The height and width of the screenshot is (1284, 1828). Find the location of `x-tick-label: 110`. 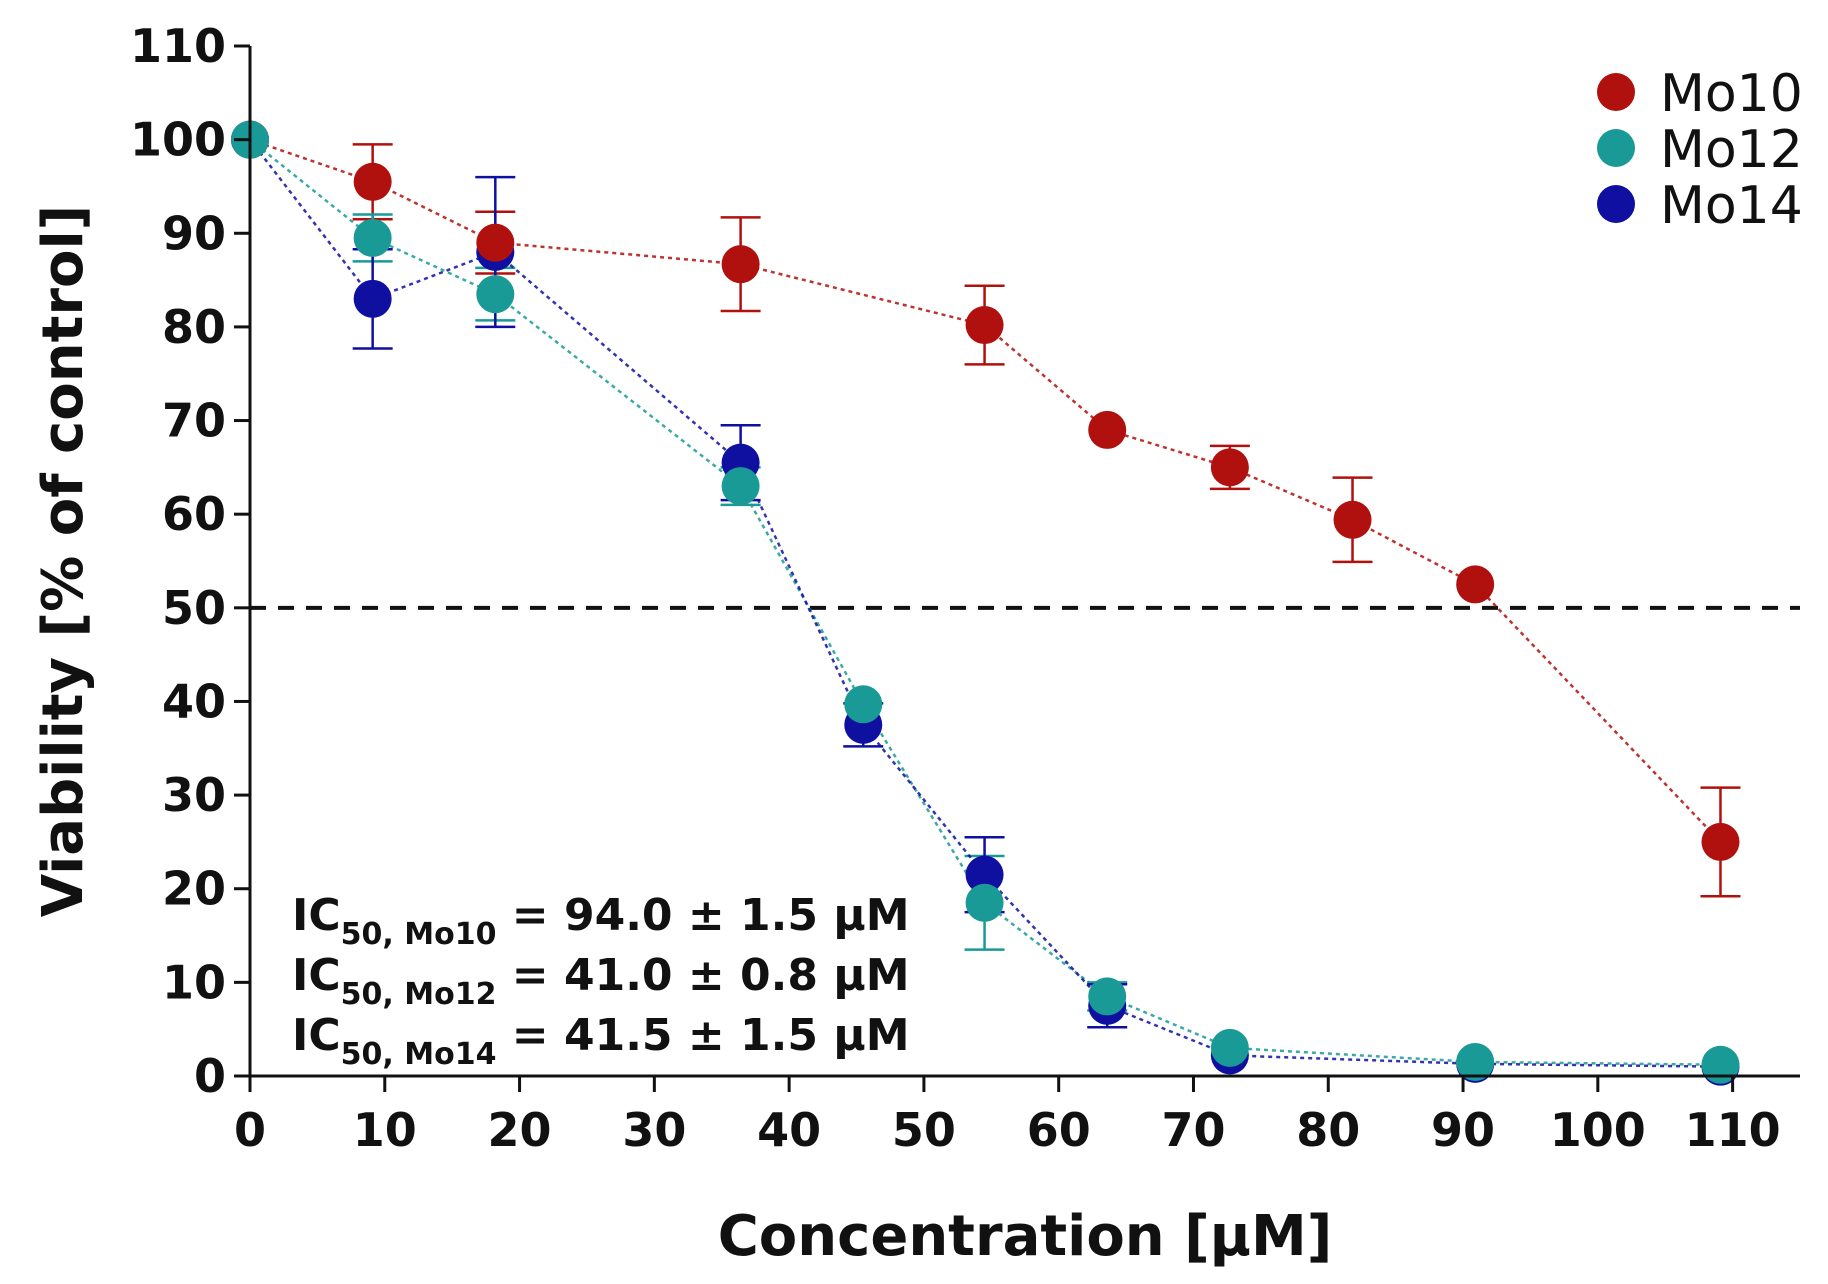

x-tick-label: 110 is located at coordinates (1733, 1130).